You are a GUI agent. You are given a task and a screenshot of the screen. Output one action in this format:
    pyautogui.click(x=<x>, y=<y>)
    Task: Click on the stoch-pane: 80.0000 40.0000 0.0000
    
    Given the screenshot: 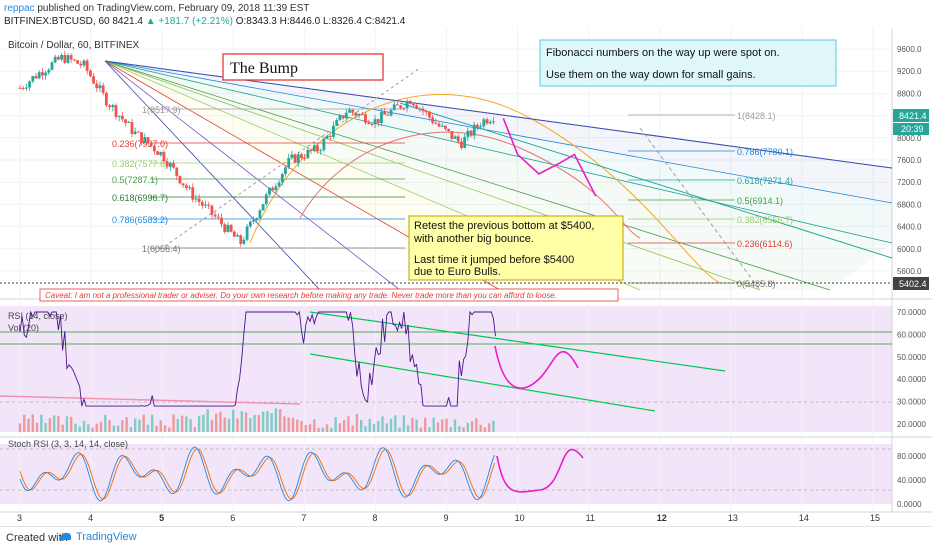 What is the action you would take?
    pyautogui.click(x=463, y=477)
    